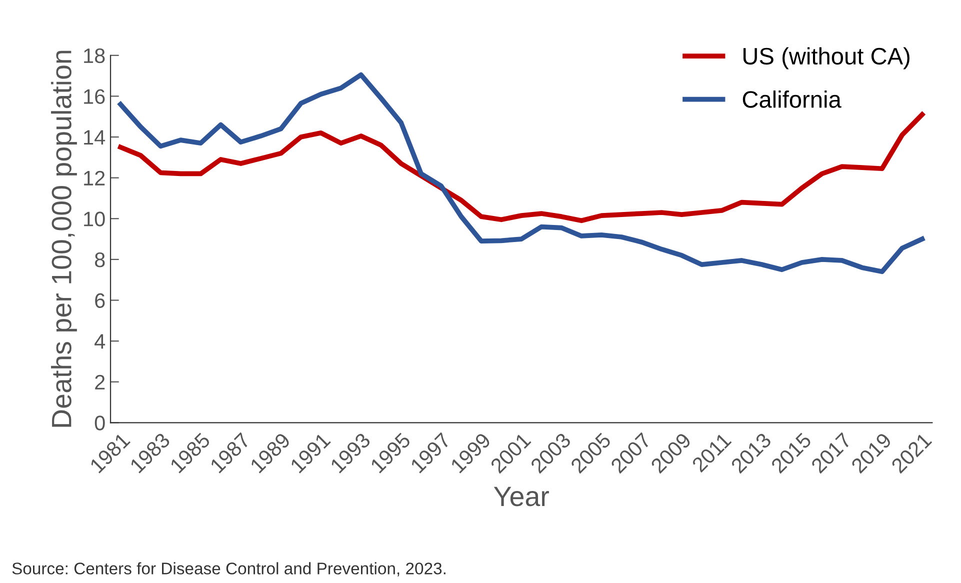 This screenshot has width=961, height=583. What do you see at coordinates (100, 341) in the screenshot?
I see `y-tick-label: 4` at bounding box center [100, 341].